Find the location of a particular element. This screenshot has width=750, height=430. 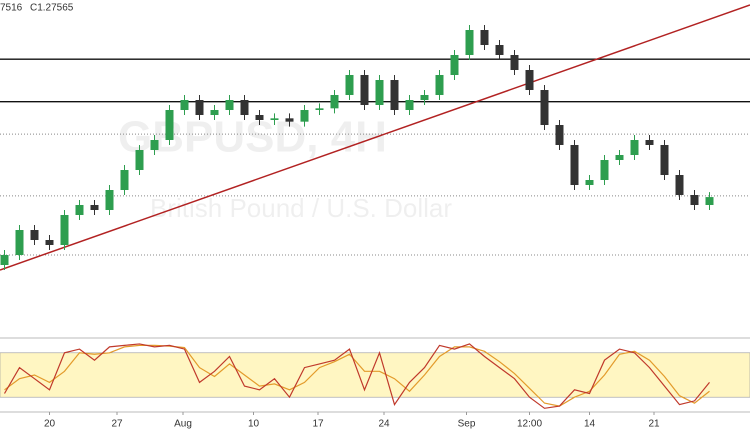

x-tick-label: 14 is located at coordinates (590, 424).